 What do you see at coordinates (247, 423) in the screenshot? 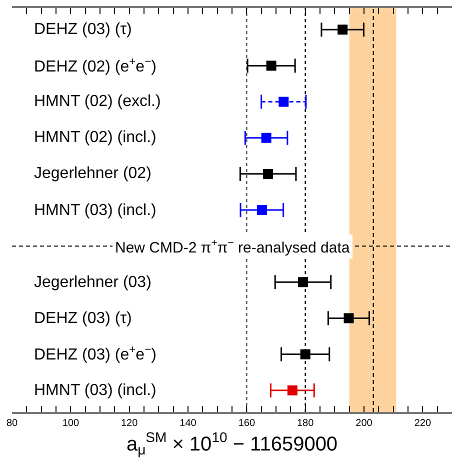
I see `x-tick-label: 160` at bounding box center [247, 423].